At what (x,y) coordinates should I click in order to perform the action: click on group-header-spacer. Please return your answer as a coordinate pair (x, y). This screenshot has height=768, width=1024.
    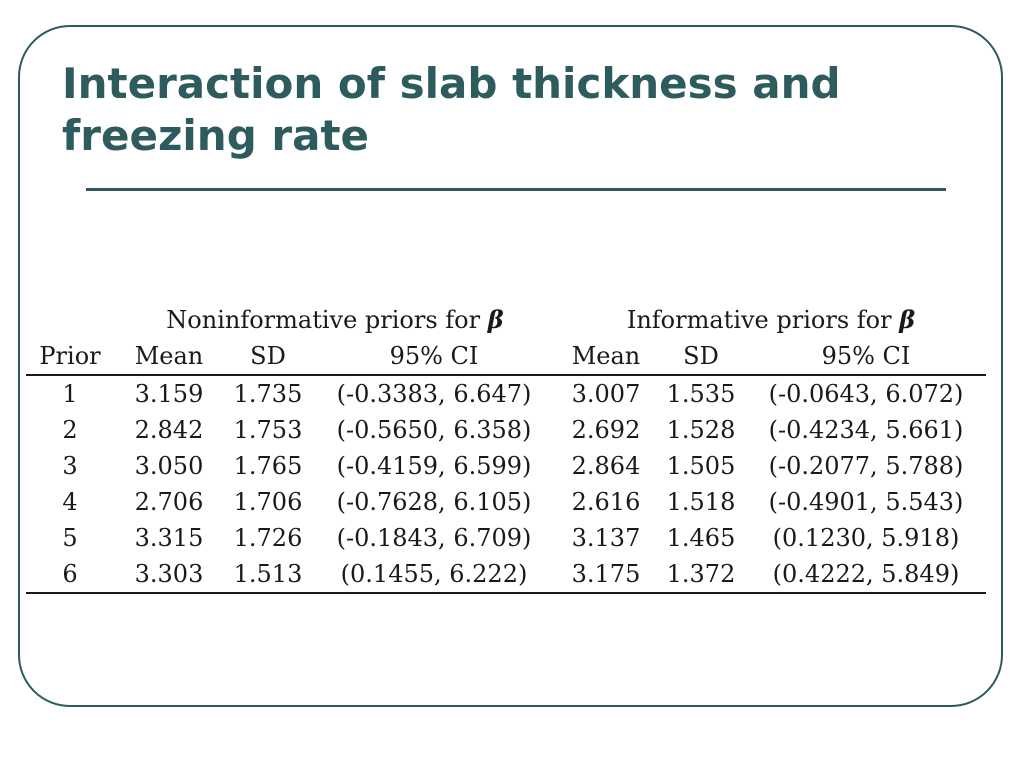
    Looking at the image, I should click on (70, 319).